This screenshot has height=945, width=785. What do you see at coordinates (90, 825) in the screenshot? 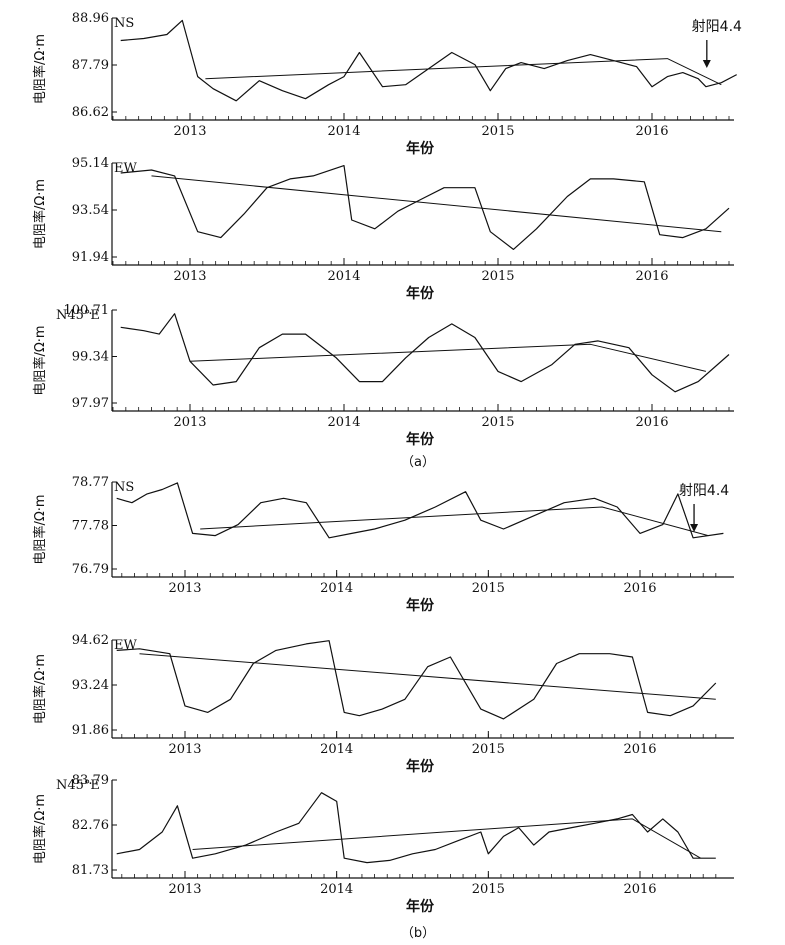
I see `y-tick-label: 82.76` at bounding box center [90, 825].